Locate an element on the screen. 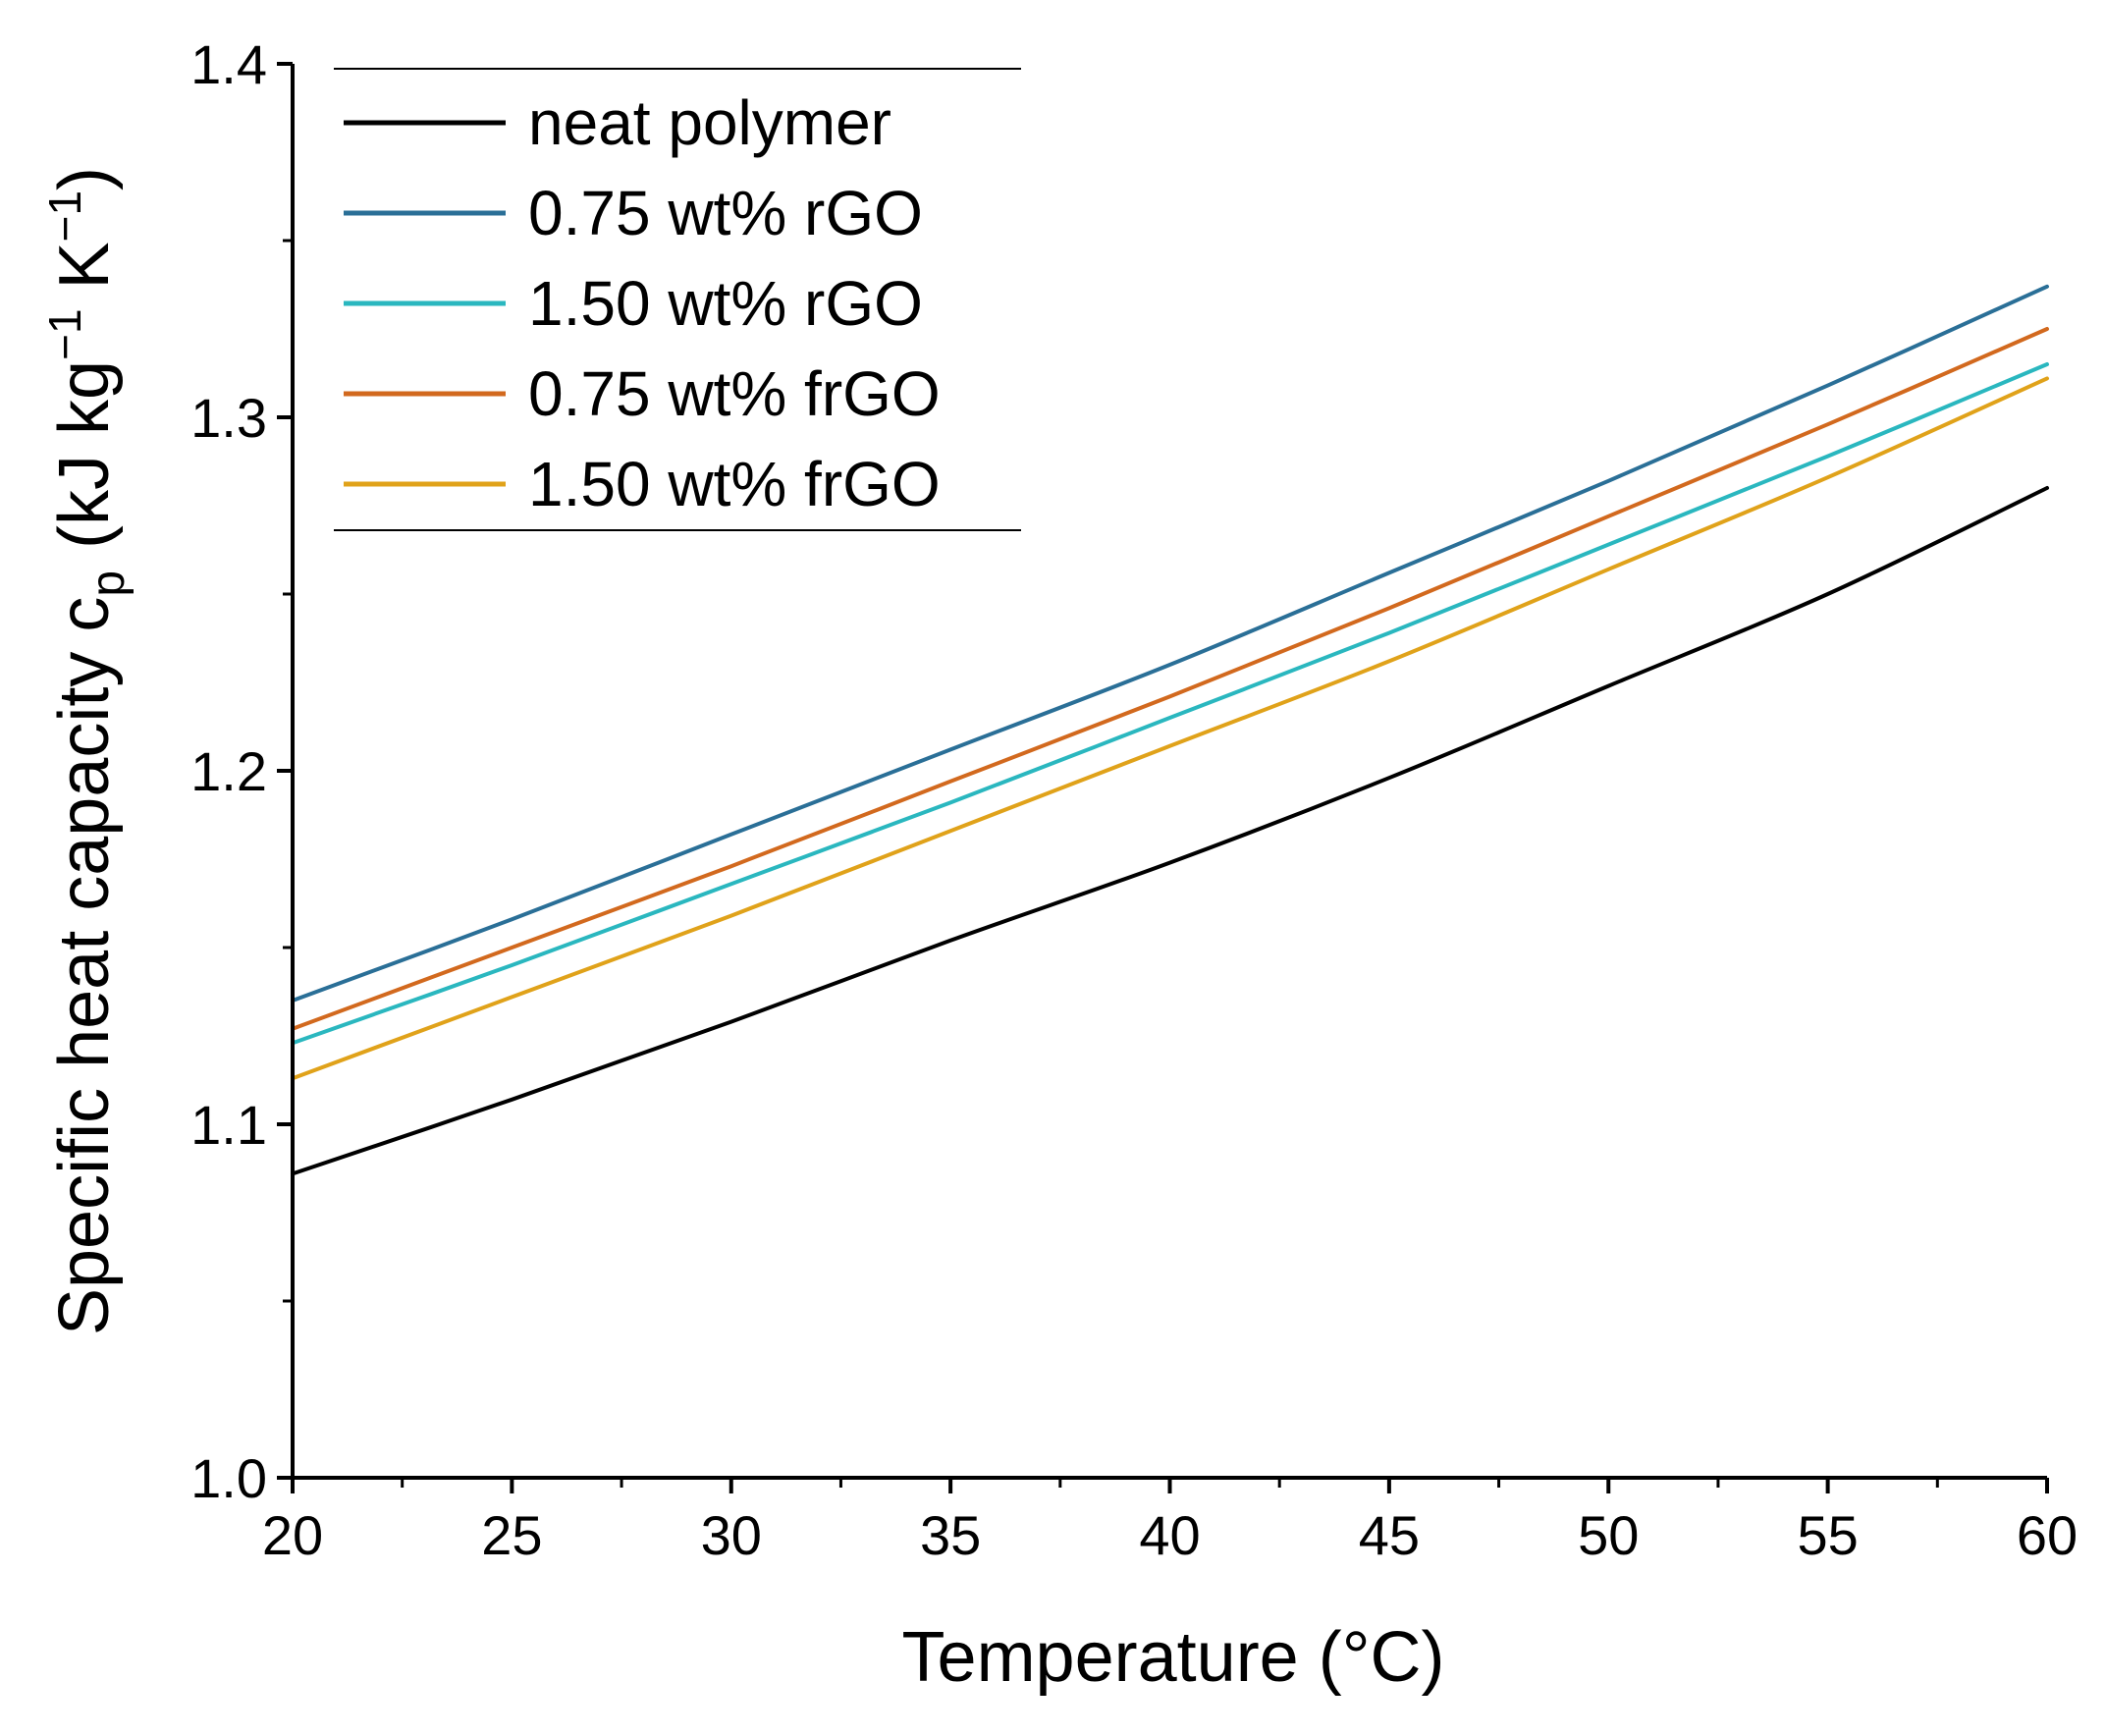 This screenshot has height=1736, width=2105. y-axis-ticks: 1.0 1.1 1.2 1.3 1.4 is located at coordinates (242, 771).